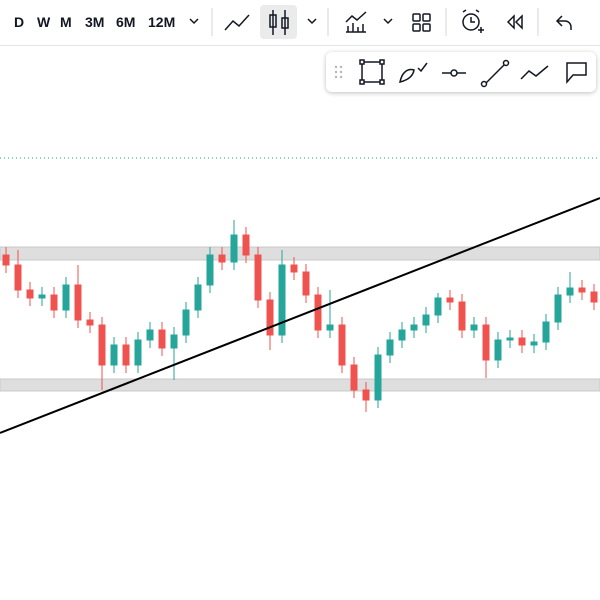 This screenshot has height=600, width=600. What do you see at coordinates (356, 22) in the screenshot?
I see `indicators-icon` at bounding box center [356, 22].